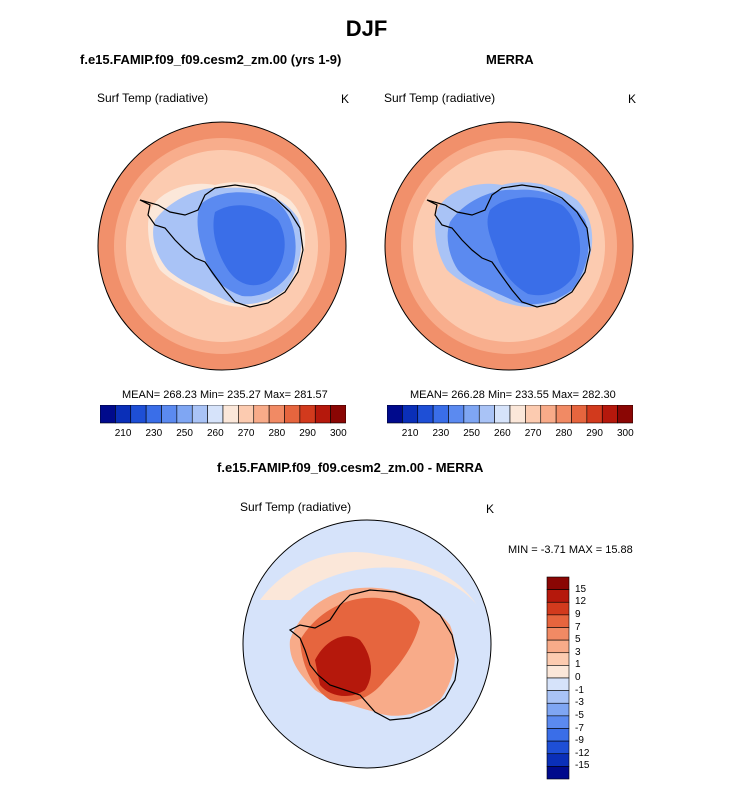 The image size is (733, 788). I want to click on colorbar-panel-1-tick-label: 230, so click(154, 433).